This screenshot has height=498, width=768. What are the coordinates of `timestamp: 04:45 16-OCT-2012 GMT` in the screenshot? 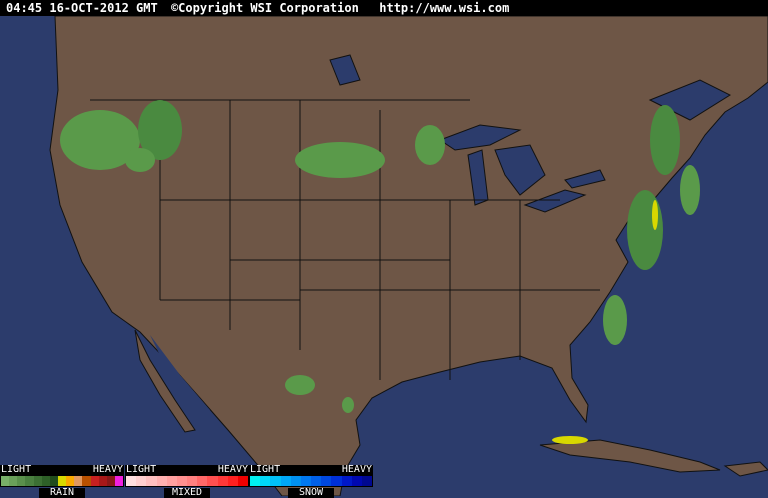 It's located at (82, 8).